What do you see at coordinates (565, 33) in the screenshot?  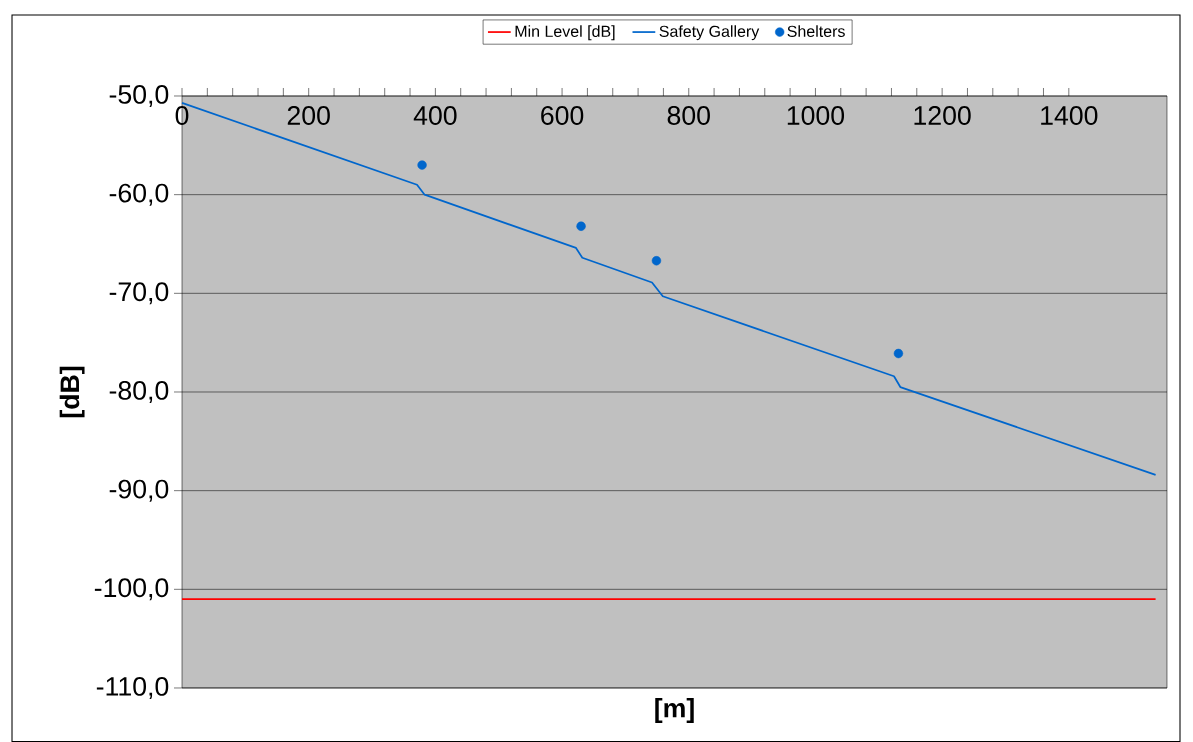 I see `legend-label: Min Level [dB]` at bounding box center [565, 33].